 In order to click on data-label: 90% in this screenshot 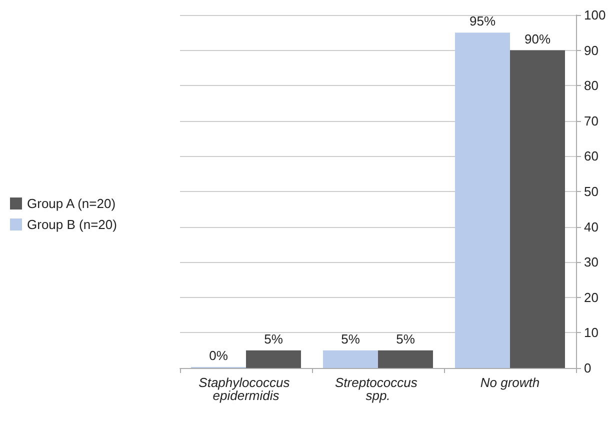, I will do `click(537, 38)`.